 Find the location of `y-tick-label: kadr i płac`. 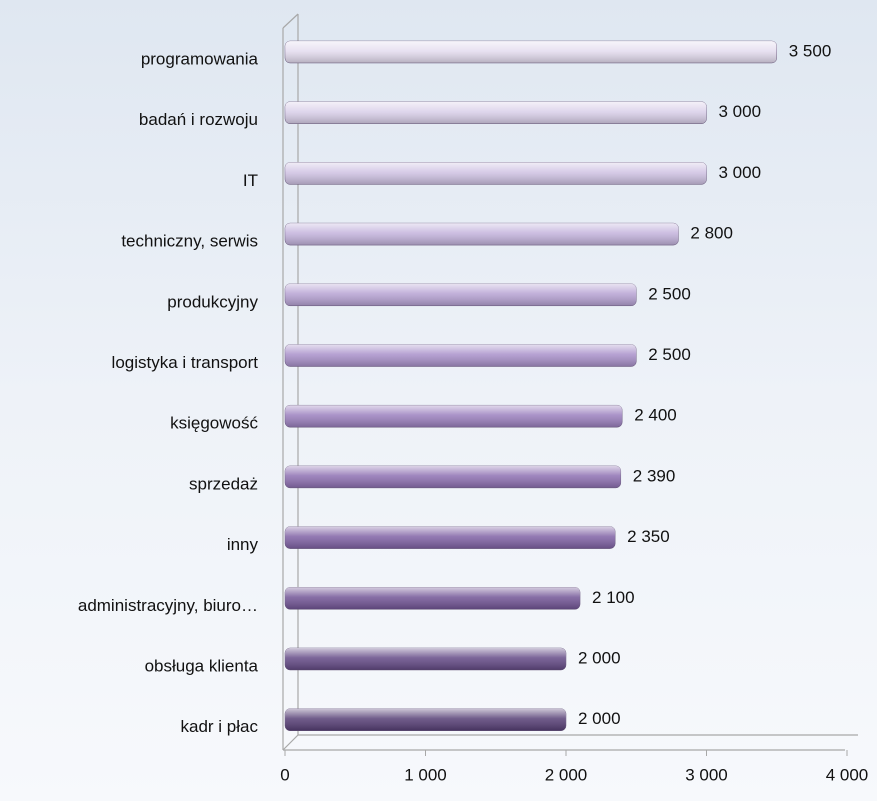

y-tick-label: kadr i płac is located at coordinates (220, 726).